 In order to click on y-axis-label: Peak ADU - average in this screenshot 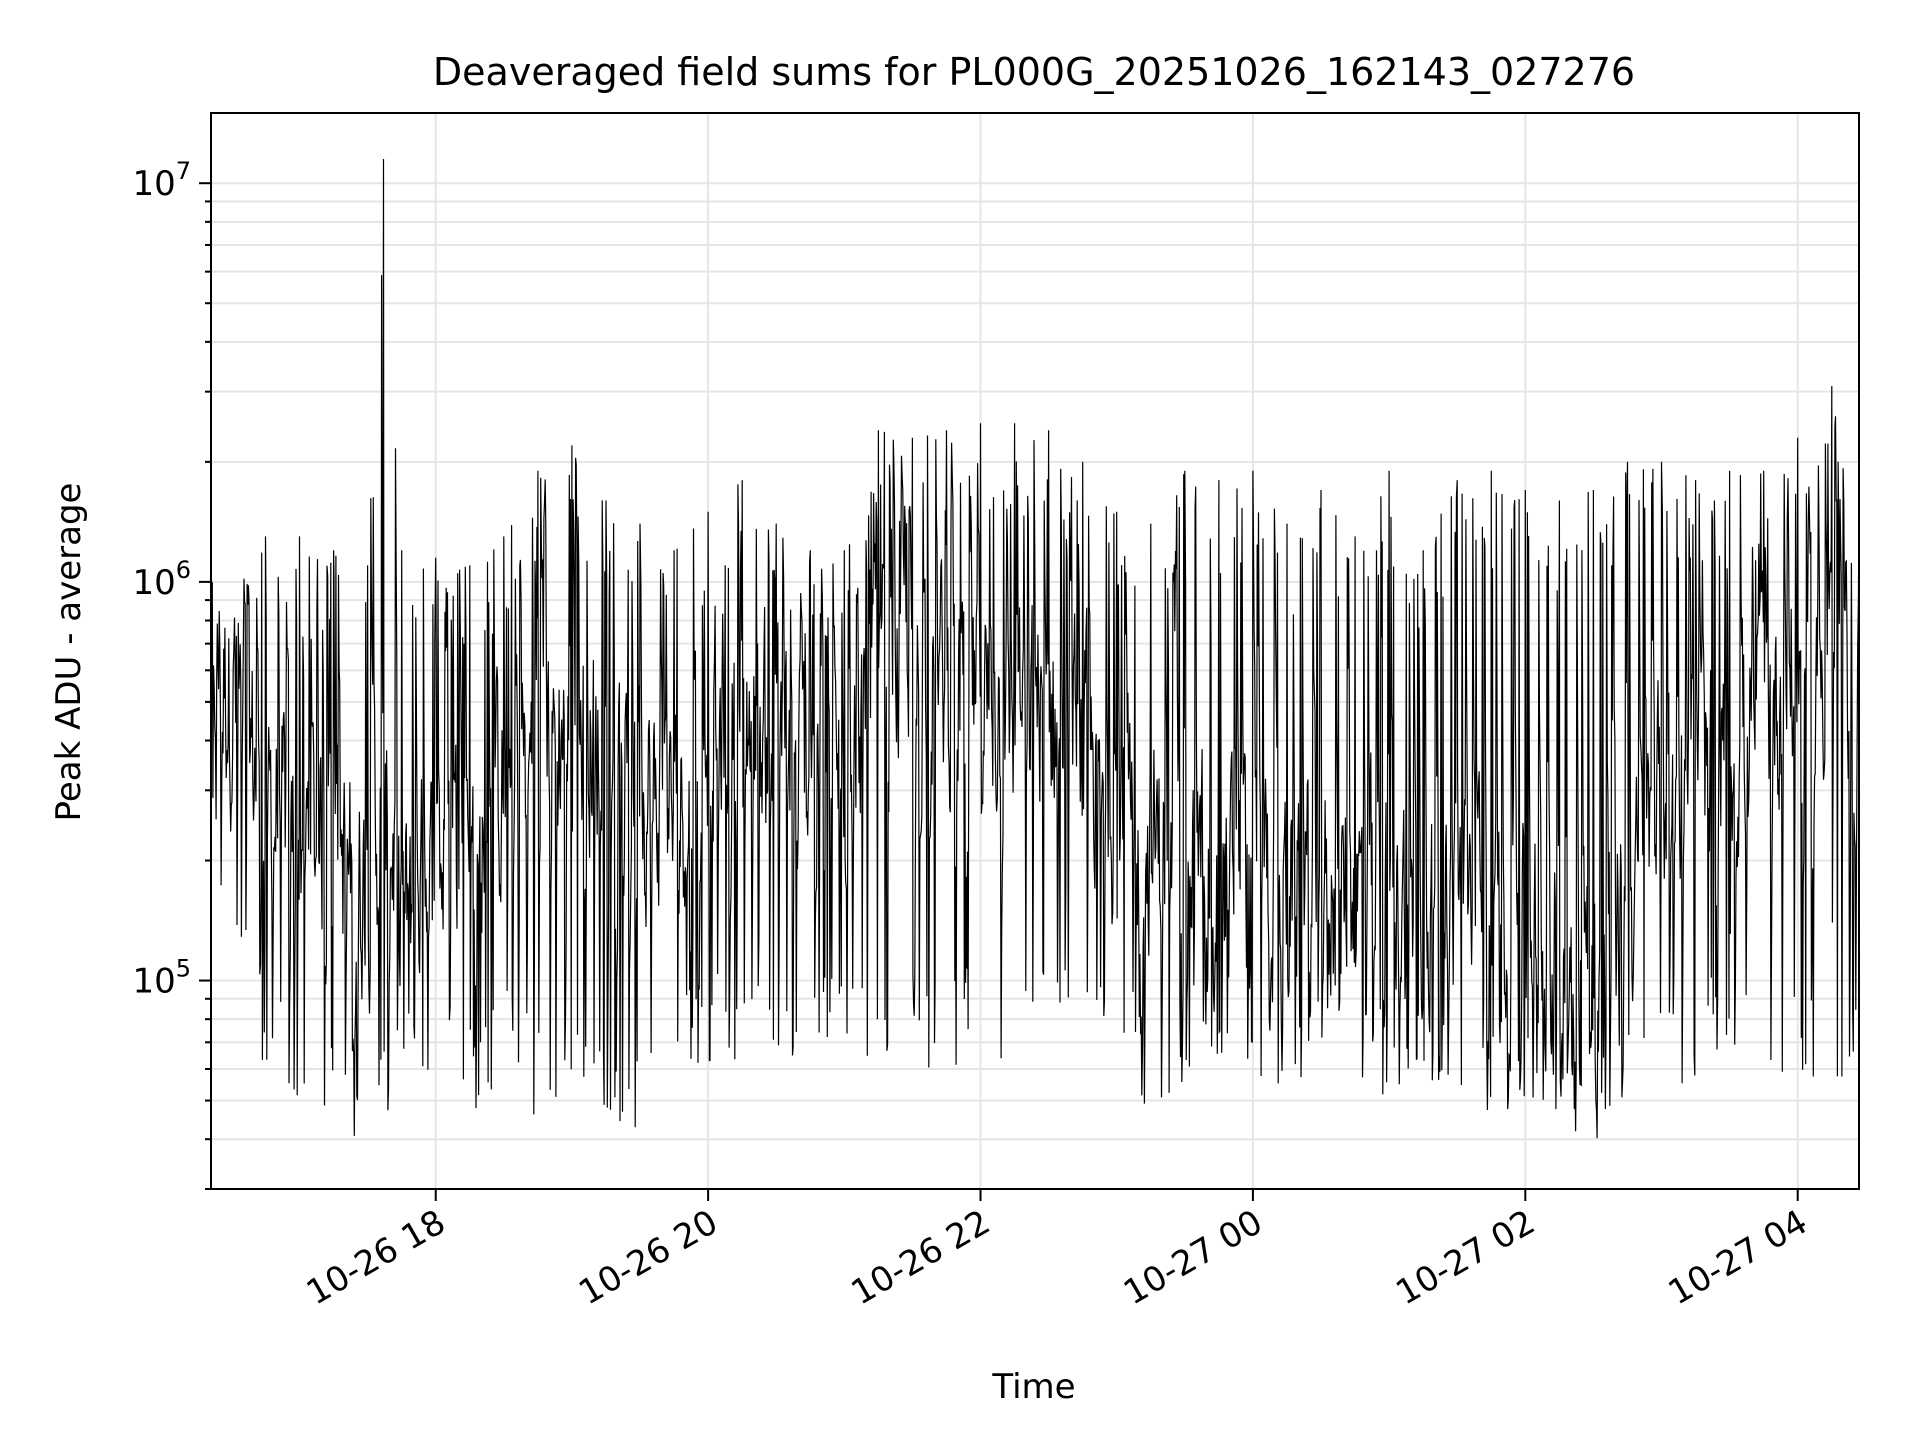, I will do `click(69, 652)`.